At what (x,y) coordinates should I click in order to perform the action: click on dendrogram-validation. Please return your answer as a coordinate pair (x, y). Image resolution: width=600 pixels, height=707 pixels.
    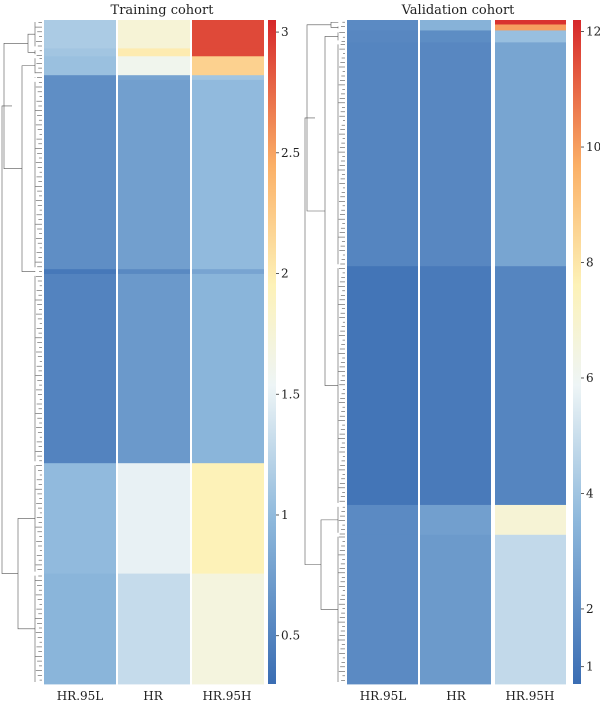
    Looking at the image, I should click on (324, 351).